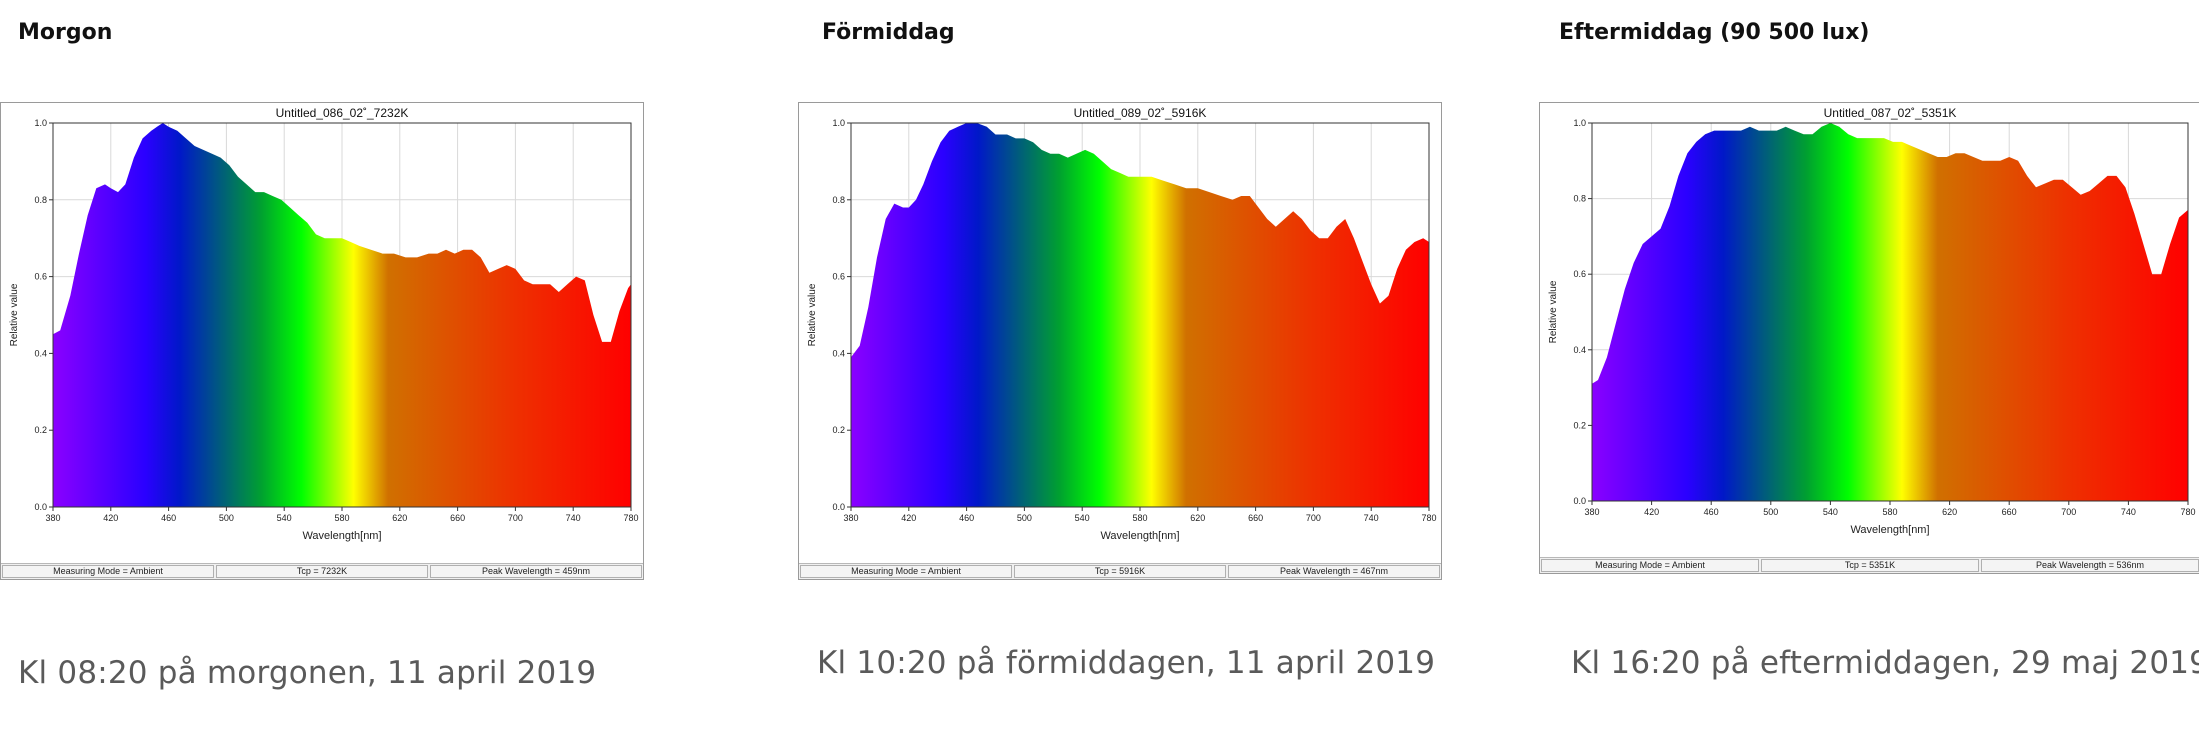 The height and width of the screenshot is (734, 2199). Describe the element at coordinates (536, 571) in the screenshot. I see `status-peak-wavelength: Peak Wavelength = 459nm` at that location.